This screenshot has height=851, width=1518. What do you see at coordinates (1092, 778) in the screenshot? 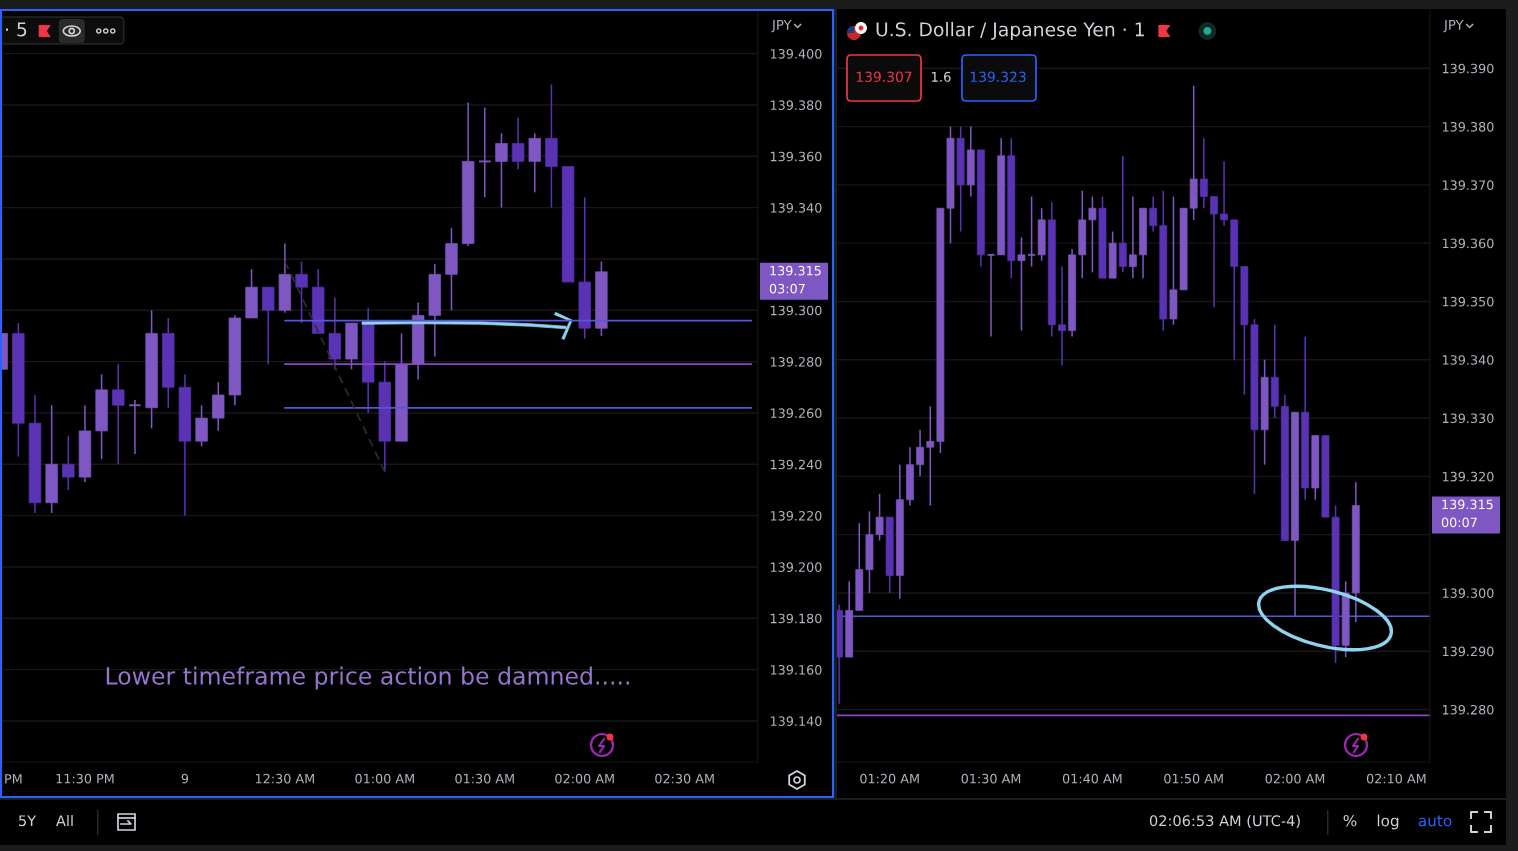
I see `x-tick-label: 01:40 AM` at bounding box center [1092, 778].